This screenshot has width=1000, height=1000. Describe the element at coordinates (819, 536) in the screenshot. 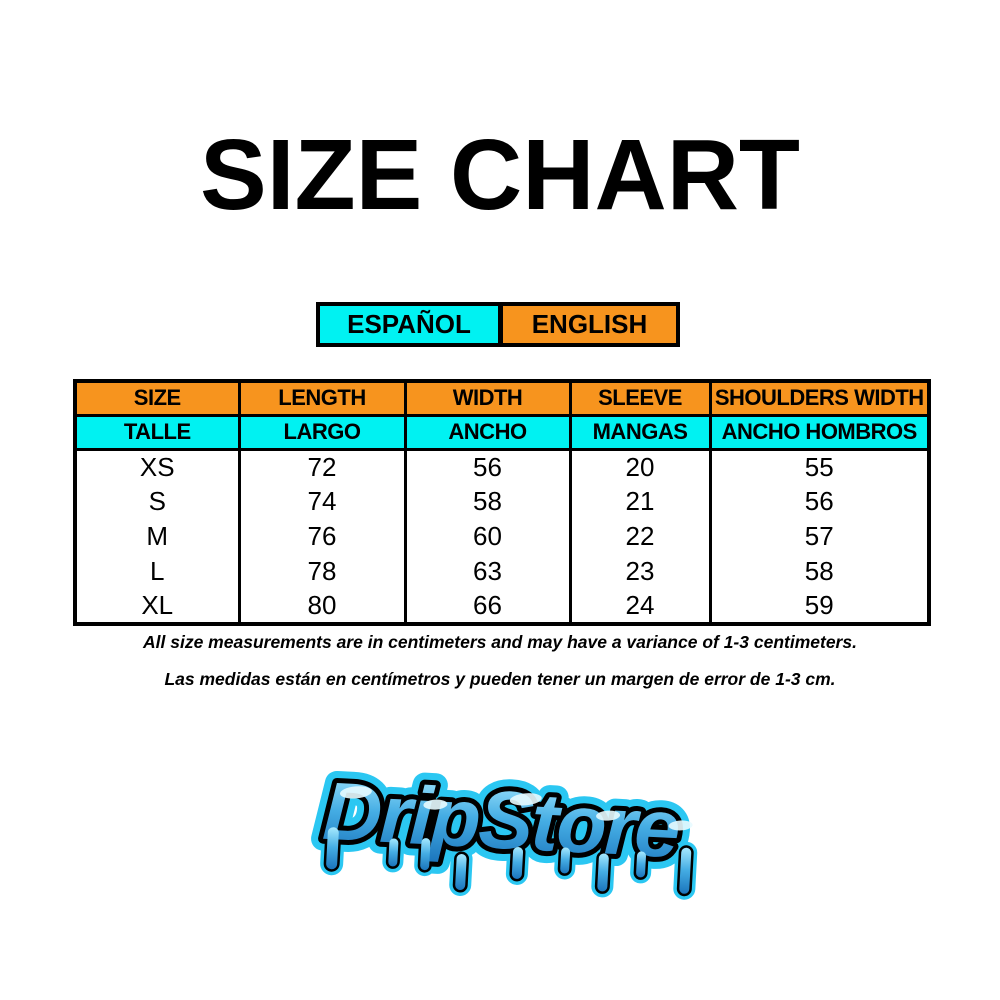

I see `value-cell: 57` at that location.